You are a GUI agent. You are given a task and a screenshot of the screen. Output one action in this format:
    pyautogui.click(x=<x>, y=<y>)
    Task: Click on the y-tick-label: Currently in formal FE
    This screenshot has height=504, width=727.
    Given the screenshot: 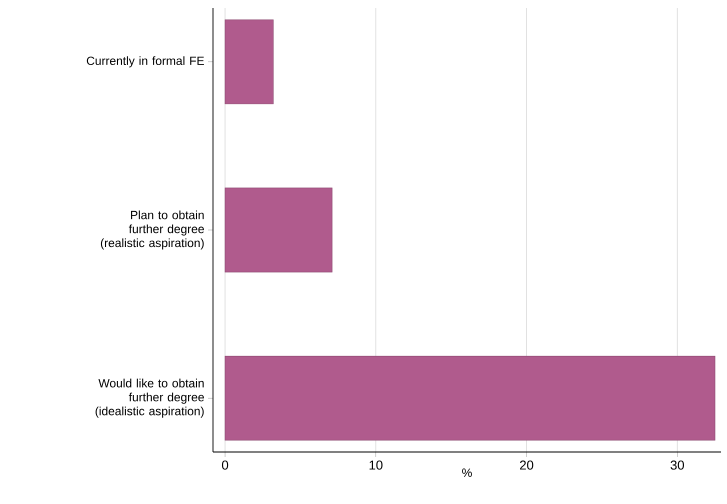 What is the action you would take?
    pyautogui.click(x=145, y=62)
    